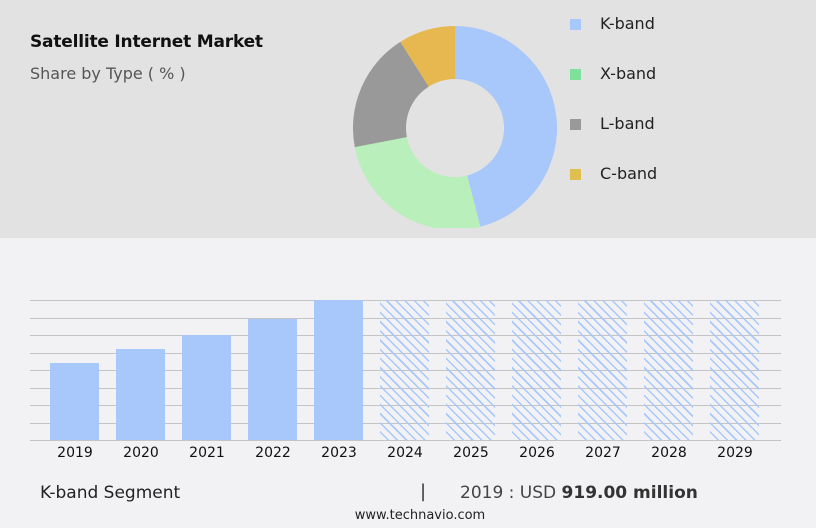  I want to click on donut-slice-x-band, so click(417, 182).